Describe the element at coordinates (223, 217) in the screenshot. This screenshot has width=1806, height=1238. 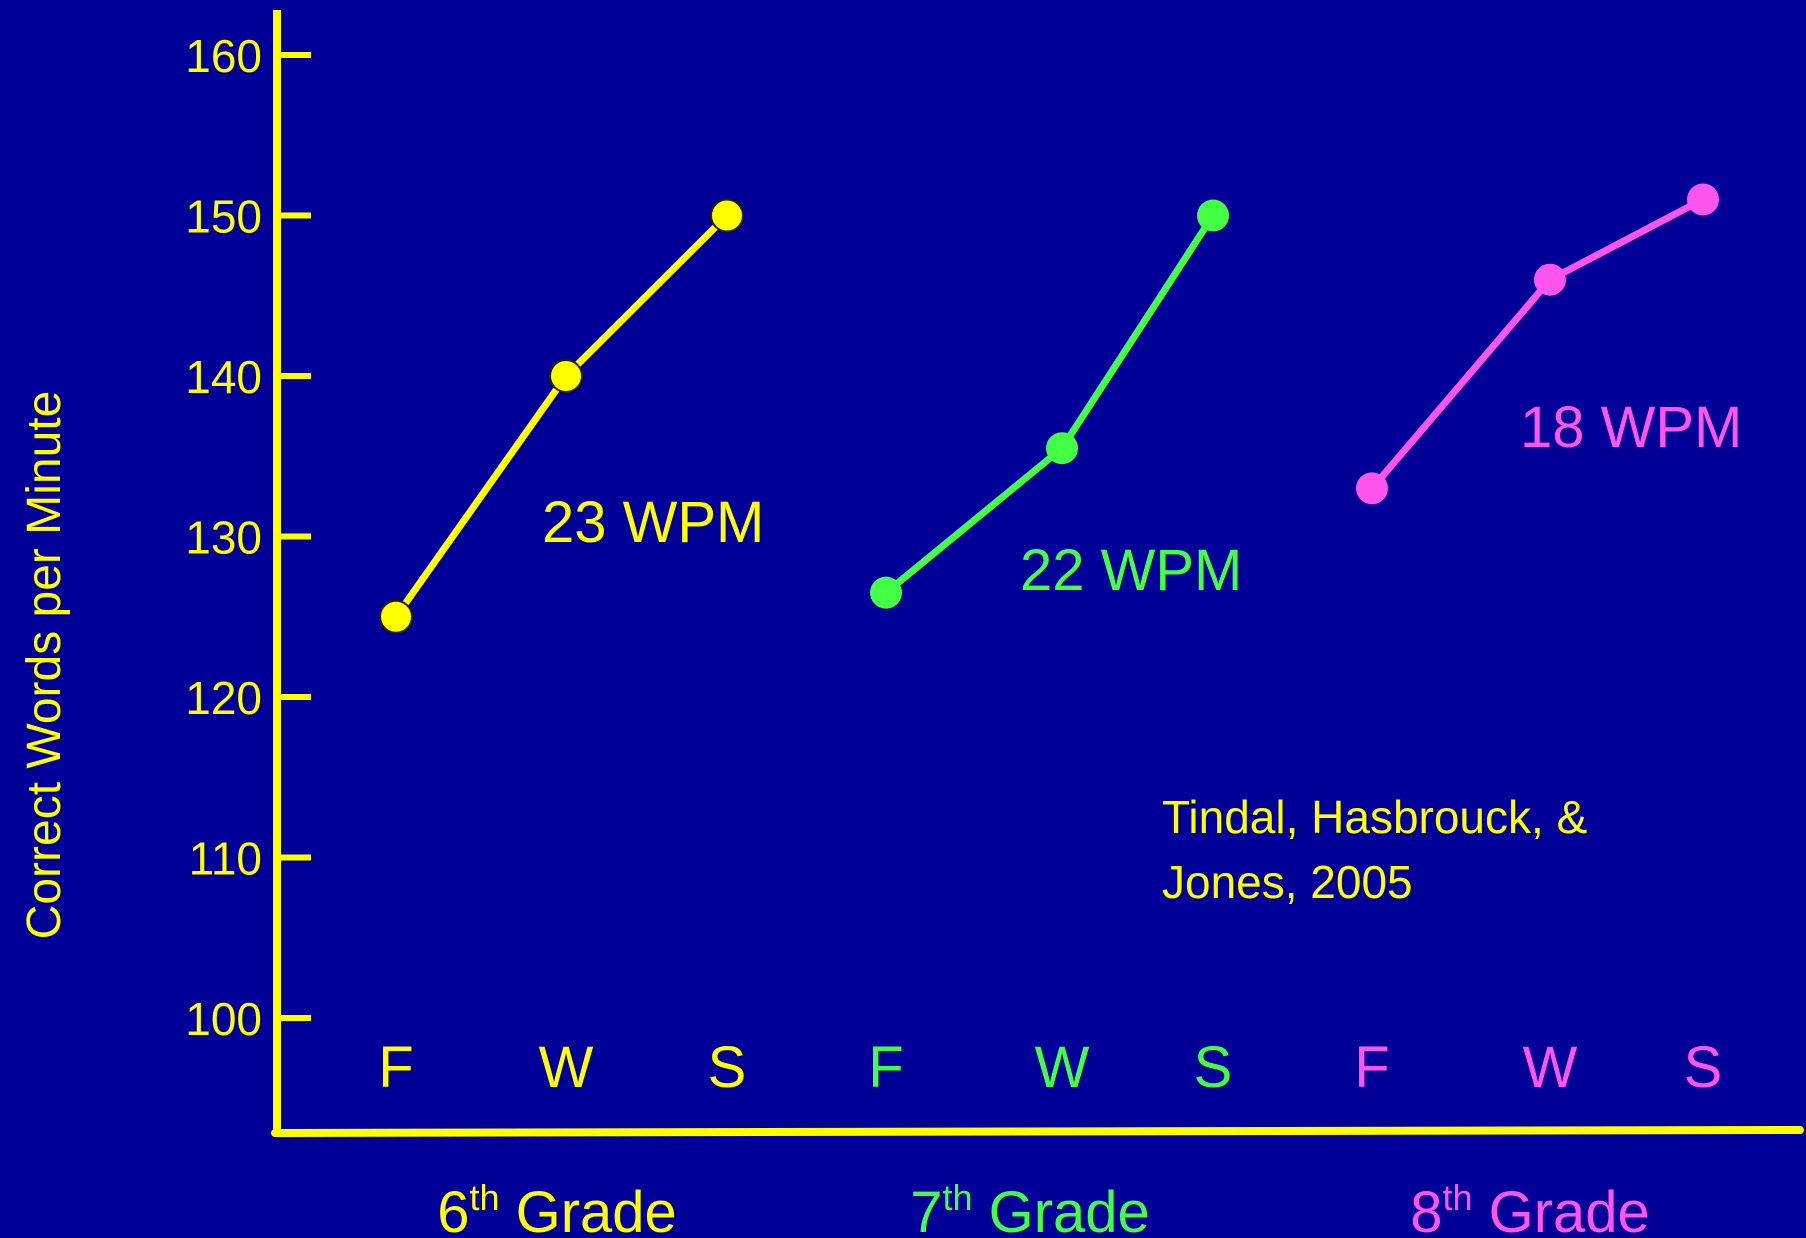
I see `y-tick-label: 150` at that location.